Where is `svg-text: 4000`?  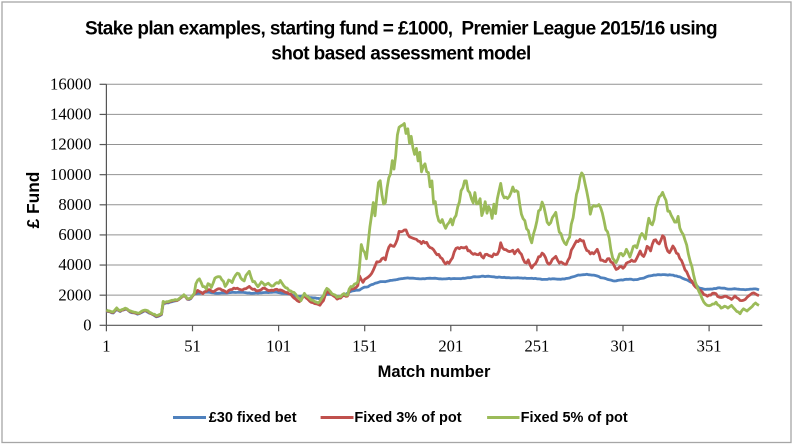 svg-text: 4000 is located at coordinates (74, 264).